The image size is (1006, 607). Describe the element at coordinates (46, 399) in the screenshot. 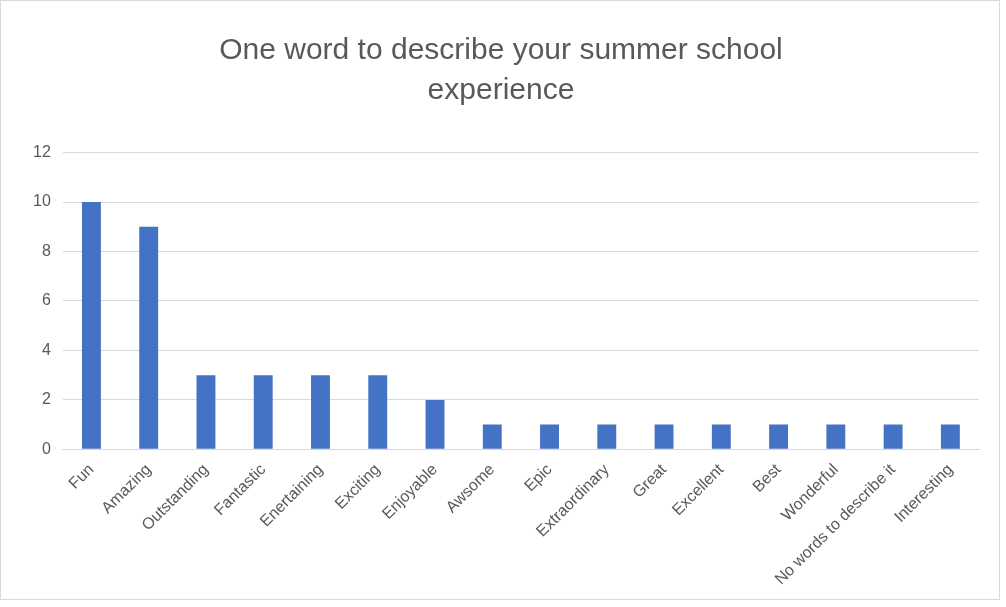

I see `y-tick-label: 2` at that location.